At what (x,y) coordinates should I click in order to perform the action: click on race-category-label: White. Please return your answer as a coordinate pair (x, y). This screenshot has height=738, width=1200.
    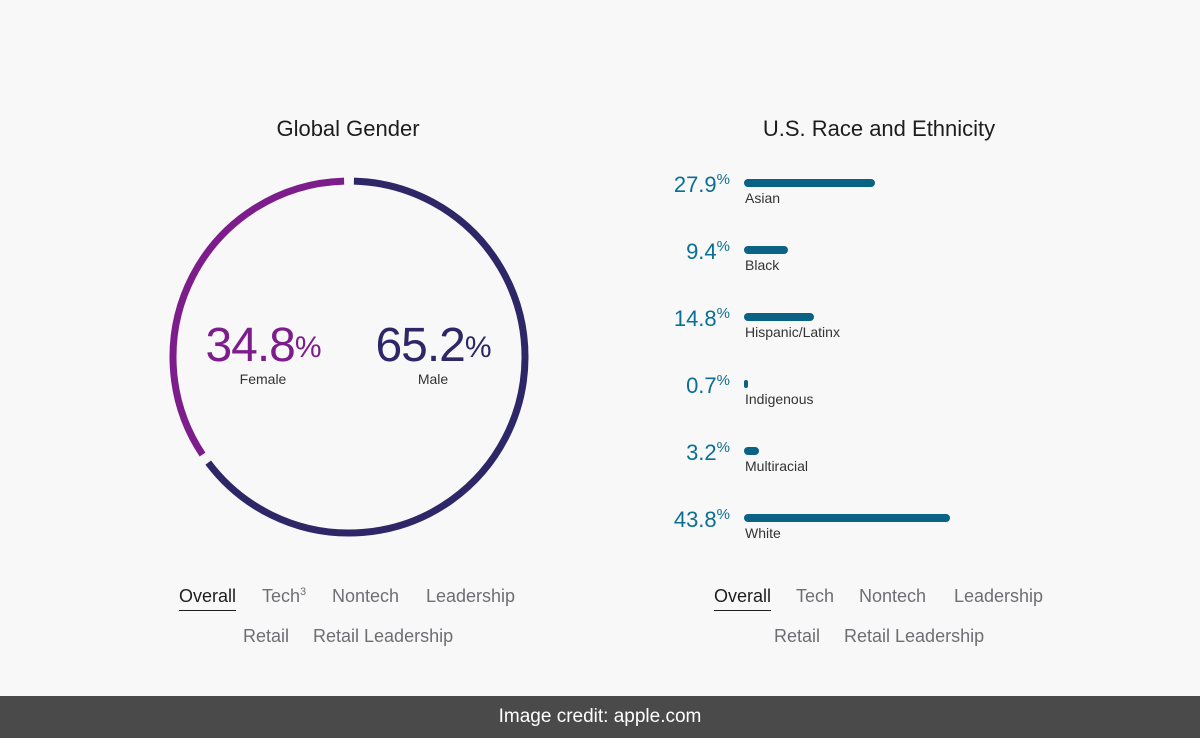
    Looking at the image, I should click on (763, 533).